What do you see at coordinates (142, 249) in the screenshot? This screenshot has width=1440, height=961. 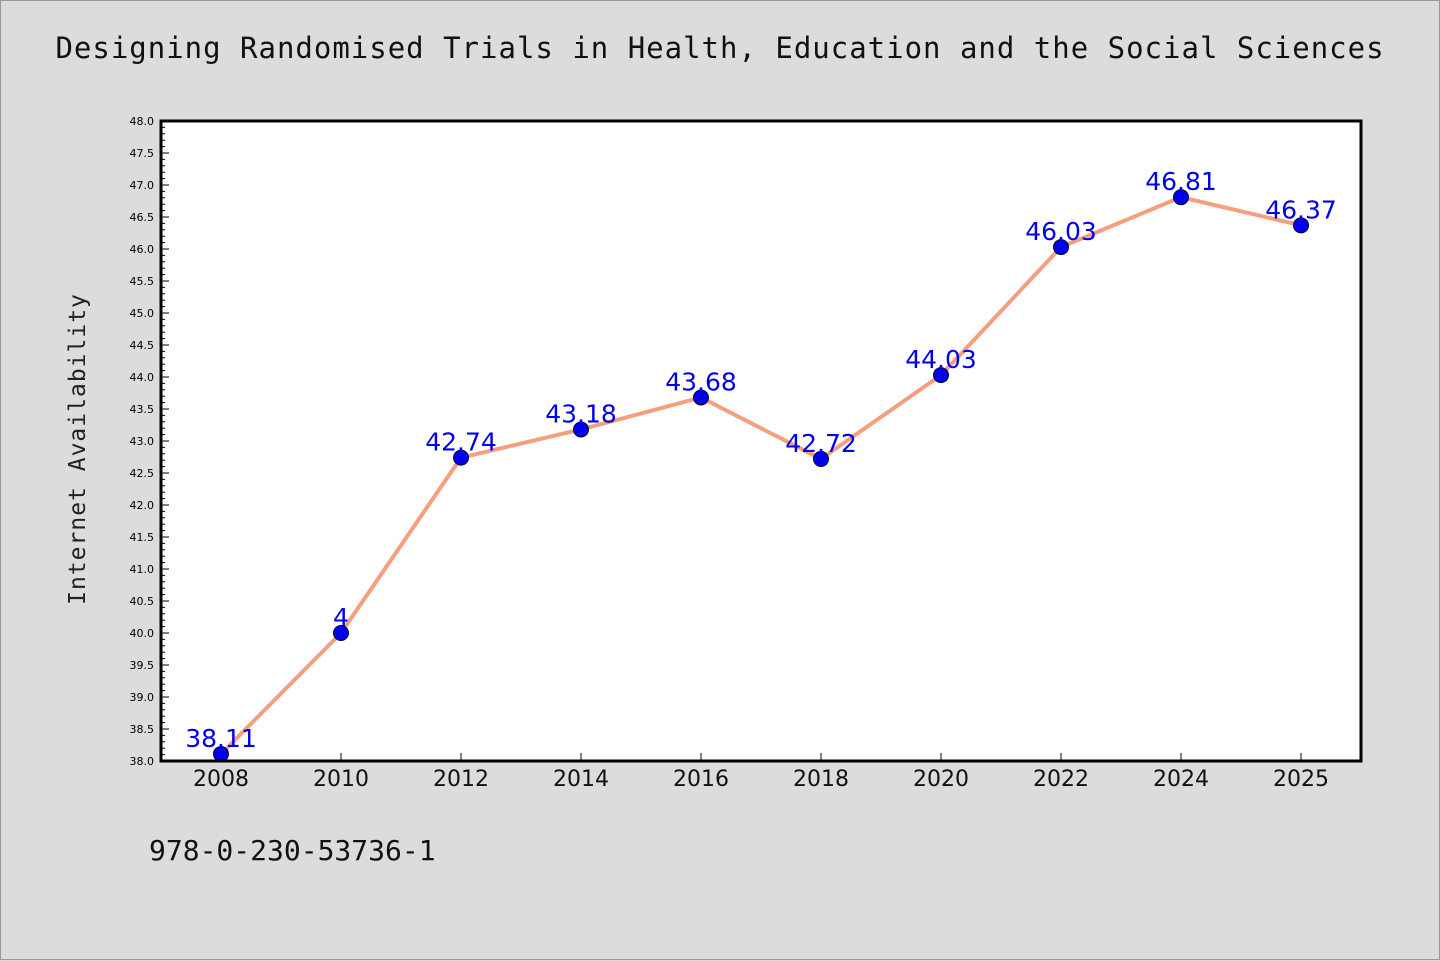 I see `y-tick-label: 46.0` at bounding box center [142, 249].